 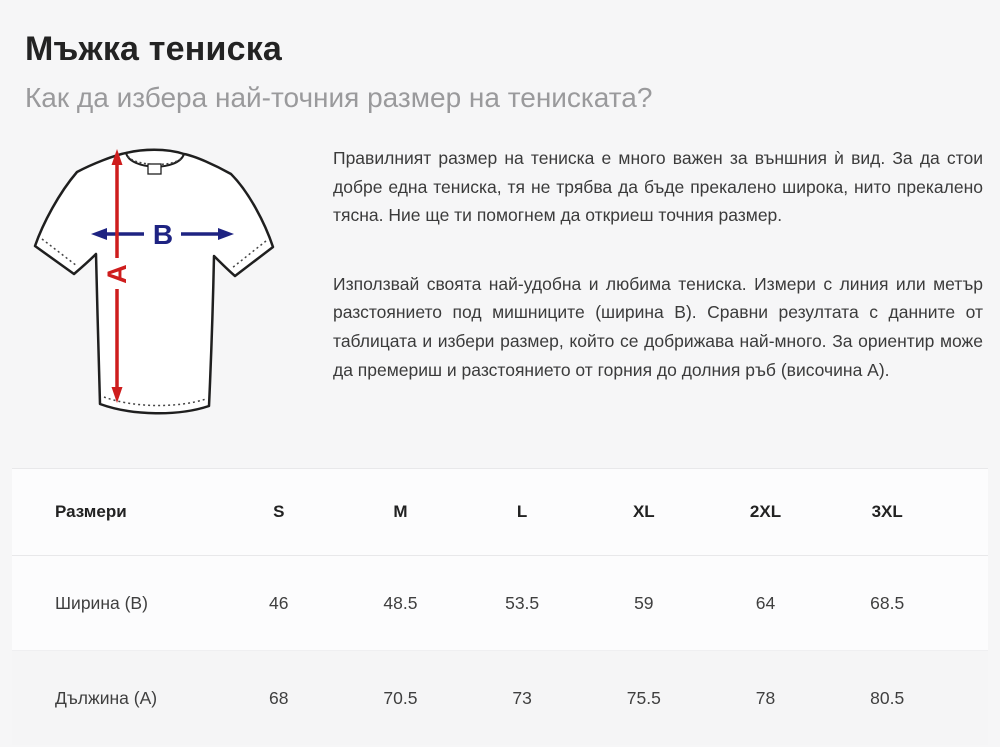 What do you see at coordinates (643, 511) in the screenshot?
I see `column-header-xl: XL` at bounding box center [643, 511].